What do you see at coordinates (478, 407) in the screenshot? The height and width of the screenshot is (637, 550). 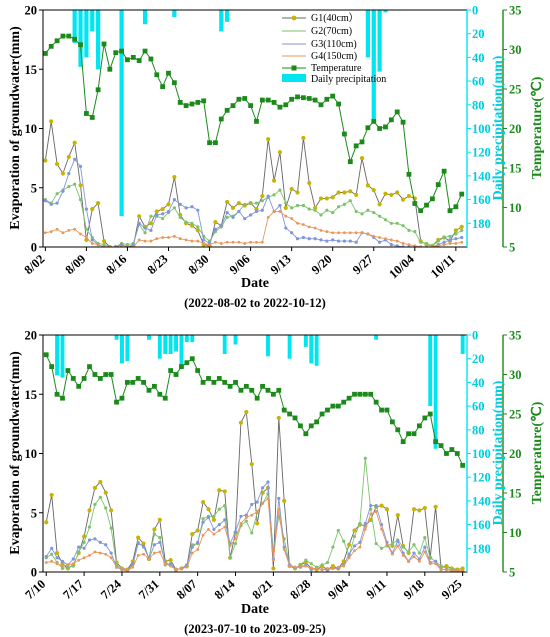 I see `y-tick-label-precip: 60` at bounding box center [478, 407].